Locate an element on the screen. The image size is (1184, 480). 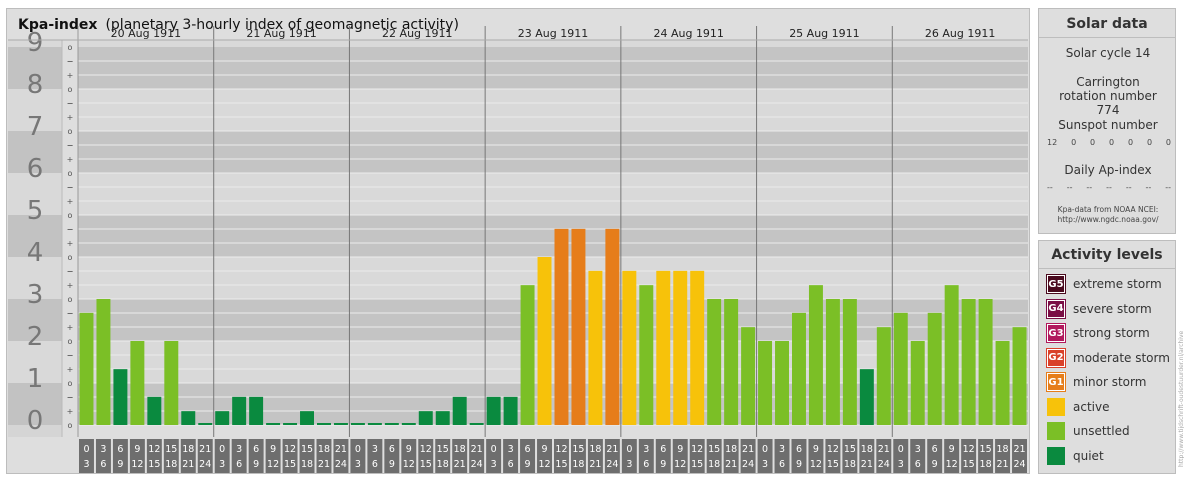
legend-item-severe-storm: G4 severe storm is located at coordinates (1099, 308).